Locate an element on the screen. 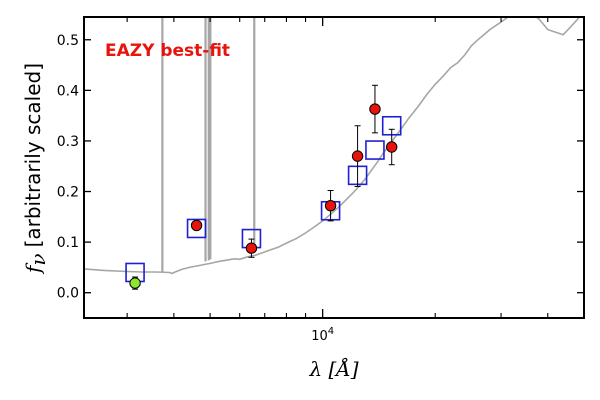 This screenshot has height=400, width=600. y-axis-label-text: [arbitrarily scaled] is located at coordinates (33, 155).